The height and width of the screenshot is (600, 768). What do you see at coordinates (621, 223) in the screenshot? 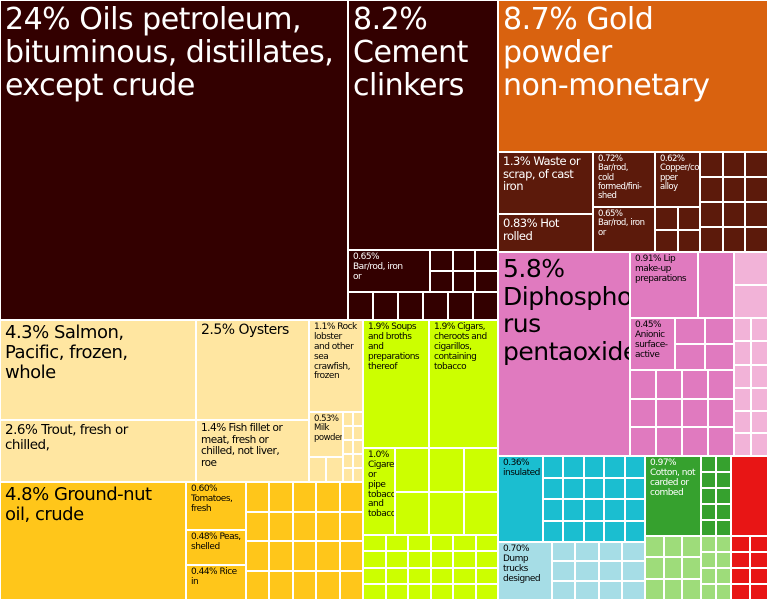
I see `tile-label-bar-rod-iron: 0.65% Bar/rod, iron or` at bounding box center [621, 223].